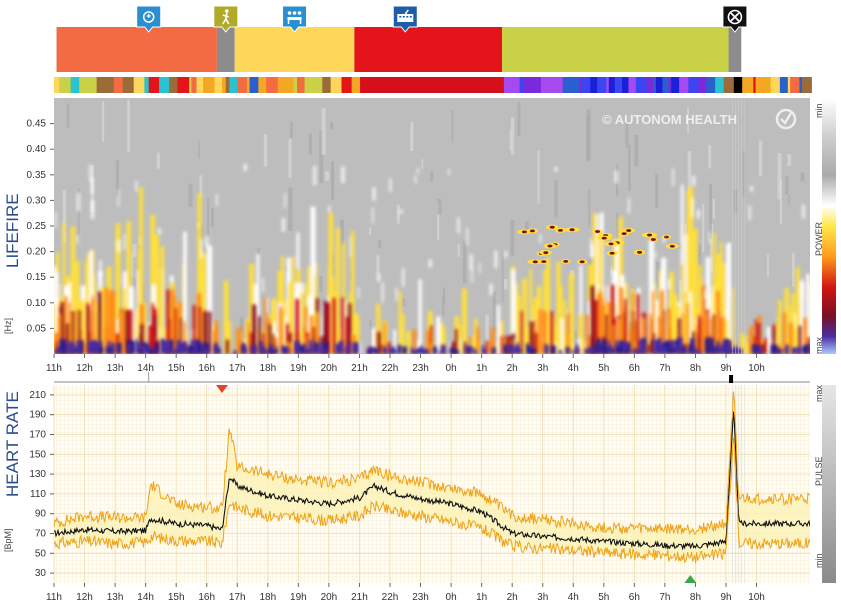  Describe the element at coordinates (819, 393) in the screenshot. I see `pulse-max-label: max` at that location.